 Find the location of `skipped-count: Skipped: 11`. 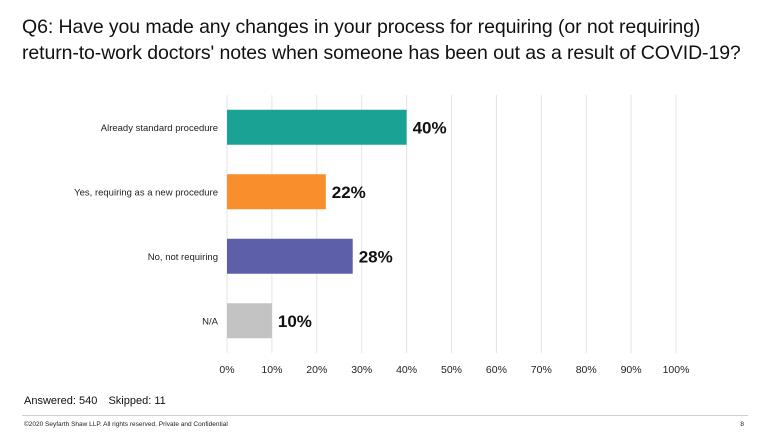

skipped-count: Skipped: 11 is located at coordinates (137, 401).